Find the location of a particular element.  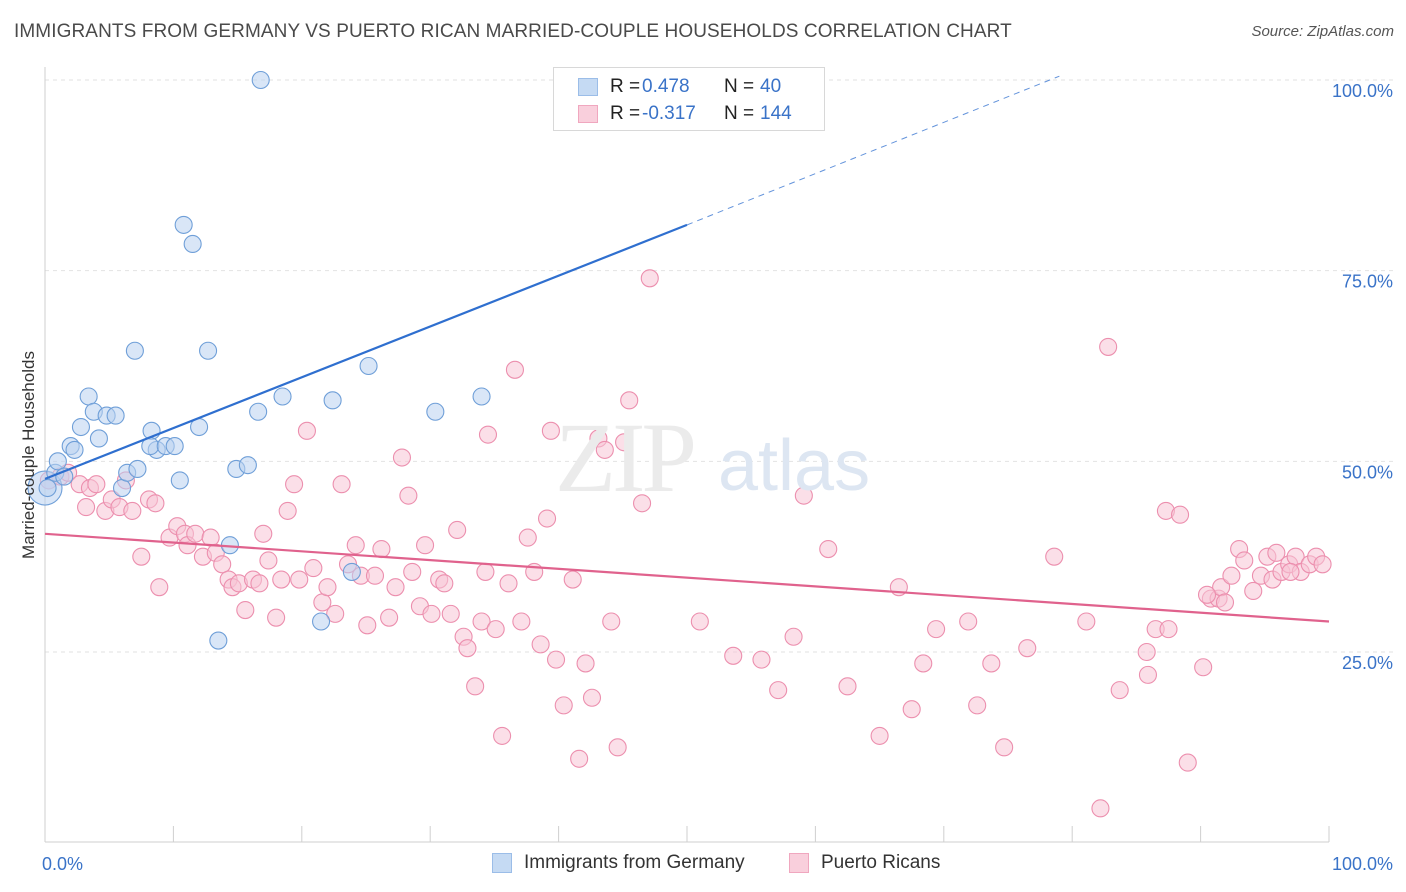

puerto-rican-swatch is located at coordinates (588, 114).